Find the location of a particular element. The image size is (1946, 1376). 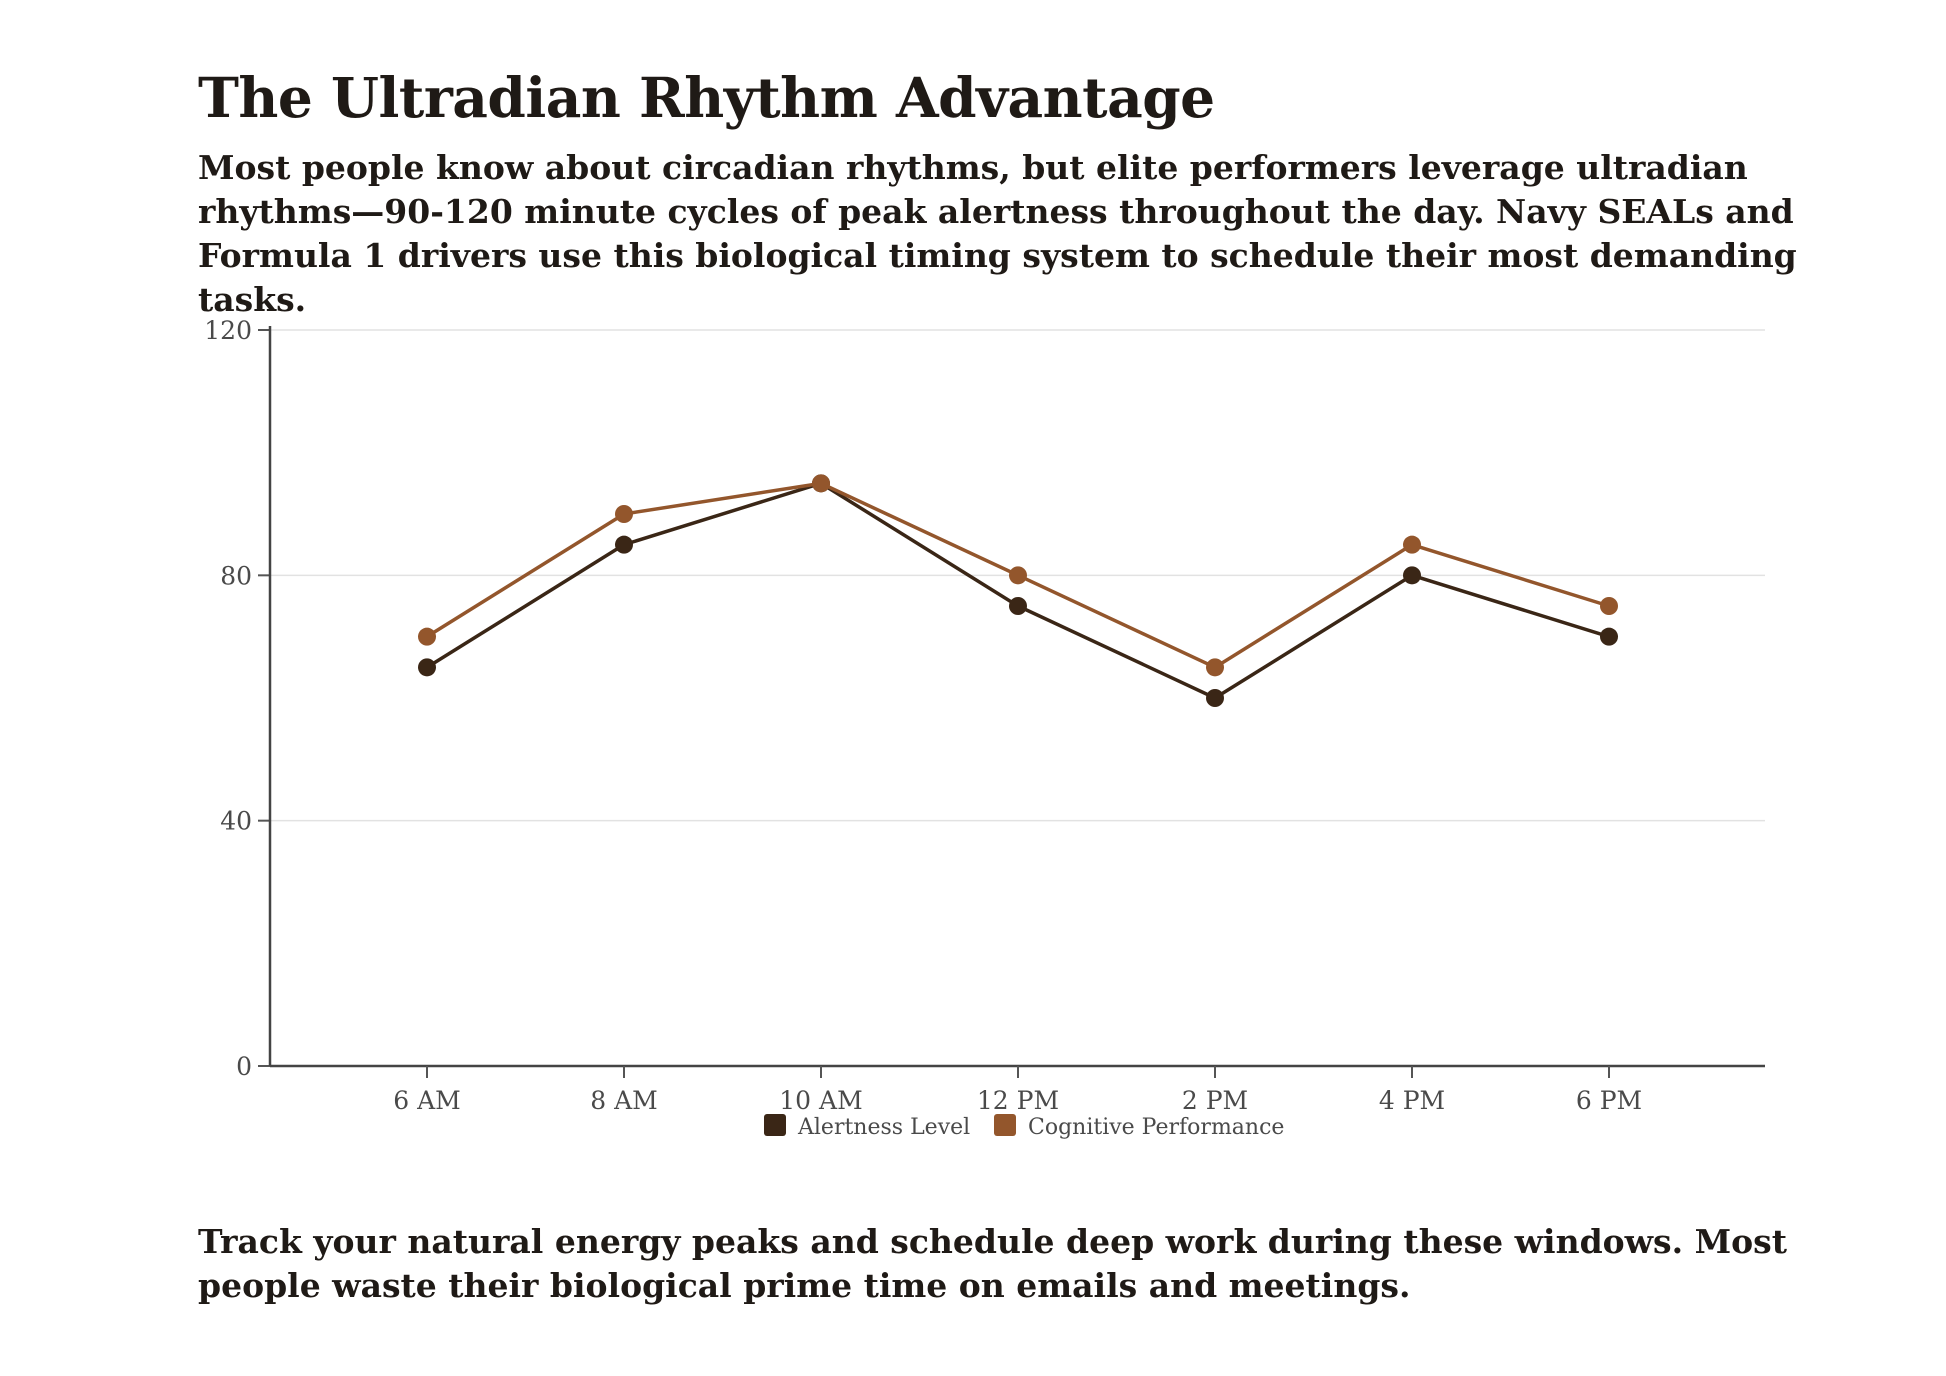

x-tick-label: 8 AM is located at coordinates (624, 1100).